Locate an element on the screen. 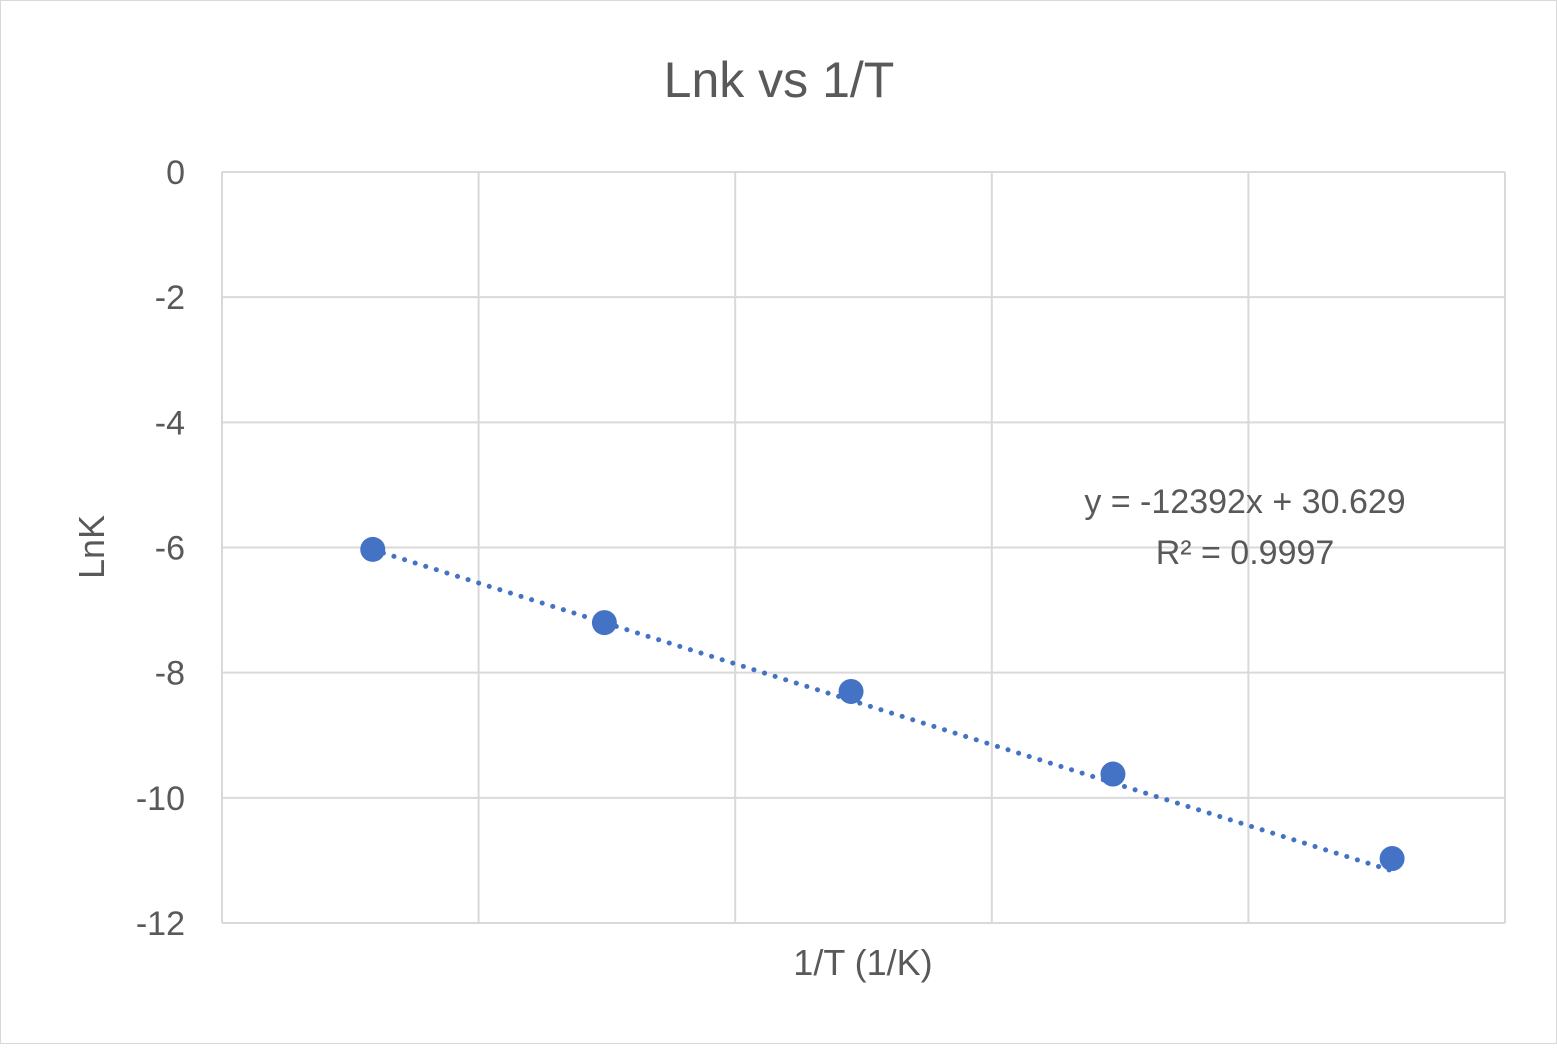 The height and width of the screenshot is (1048, 1557). y-tick-label: -2 is located at coordinates (170, 298).